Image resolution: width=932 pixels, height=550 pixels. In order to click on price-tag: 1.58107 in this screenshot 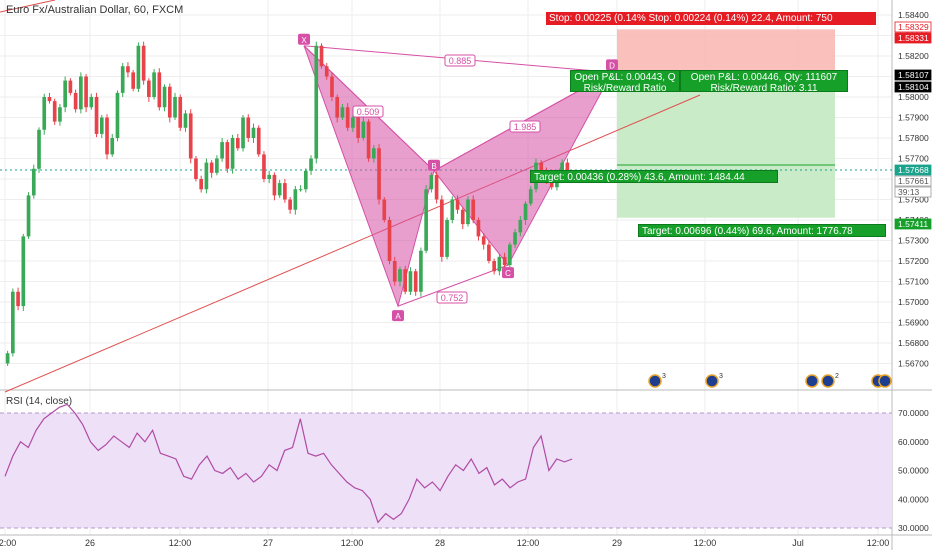, I will do `click(913, 75)`.